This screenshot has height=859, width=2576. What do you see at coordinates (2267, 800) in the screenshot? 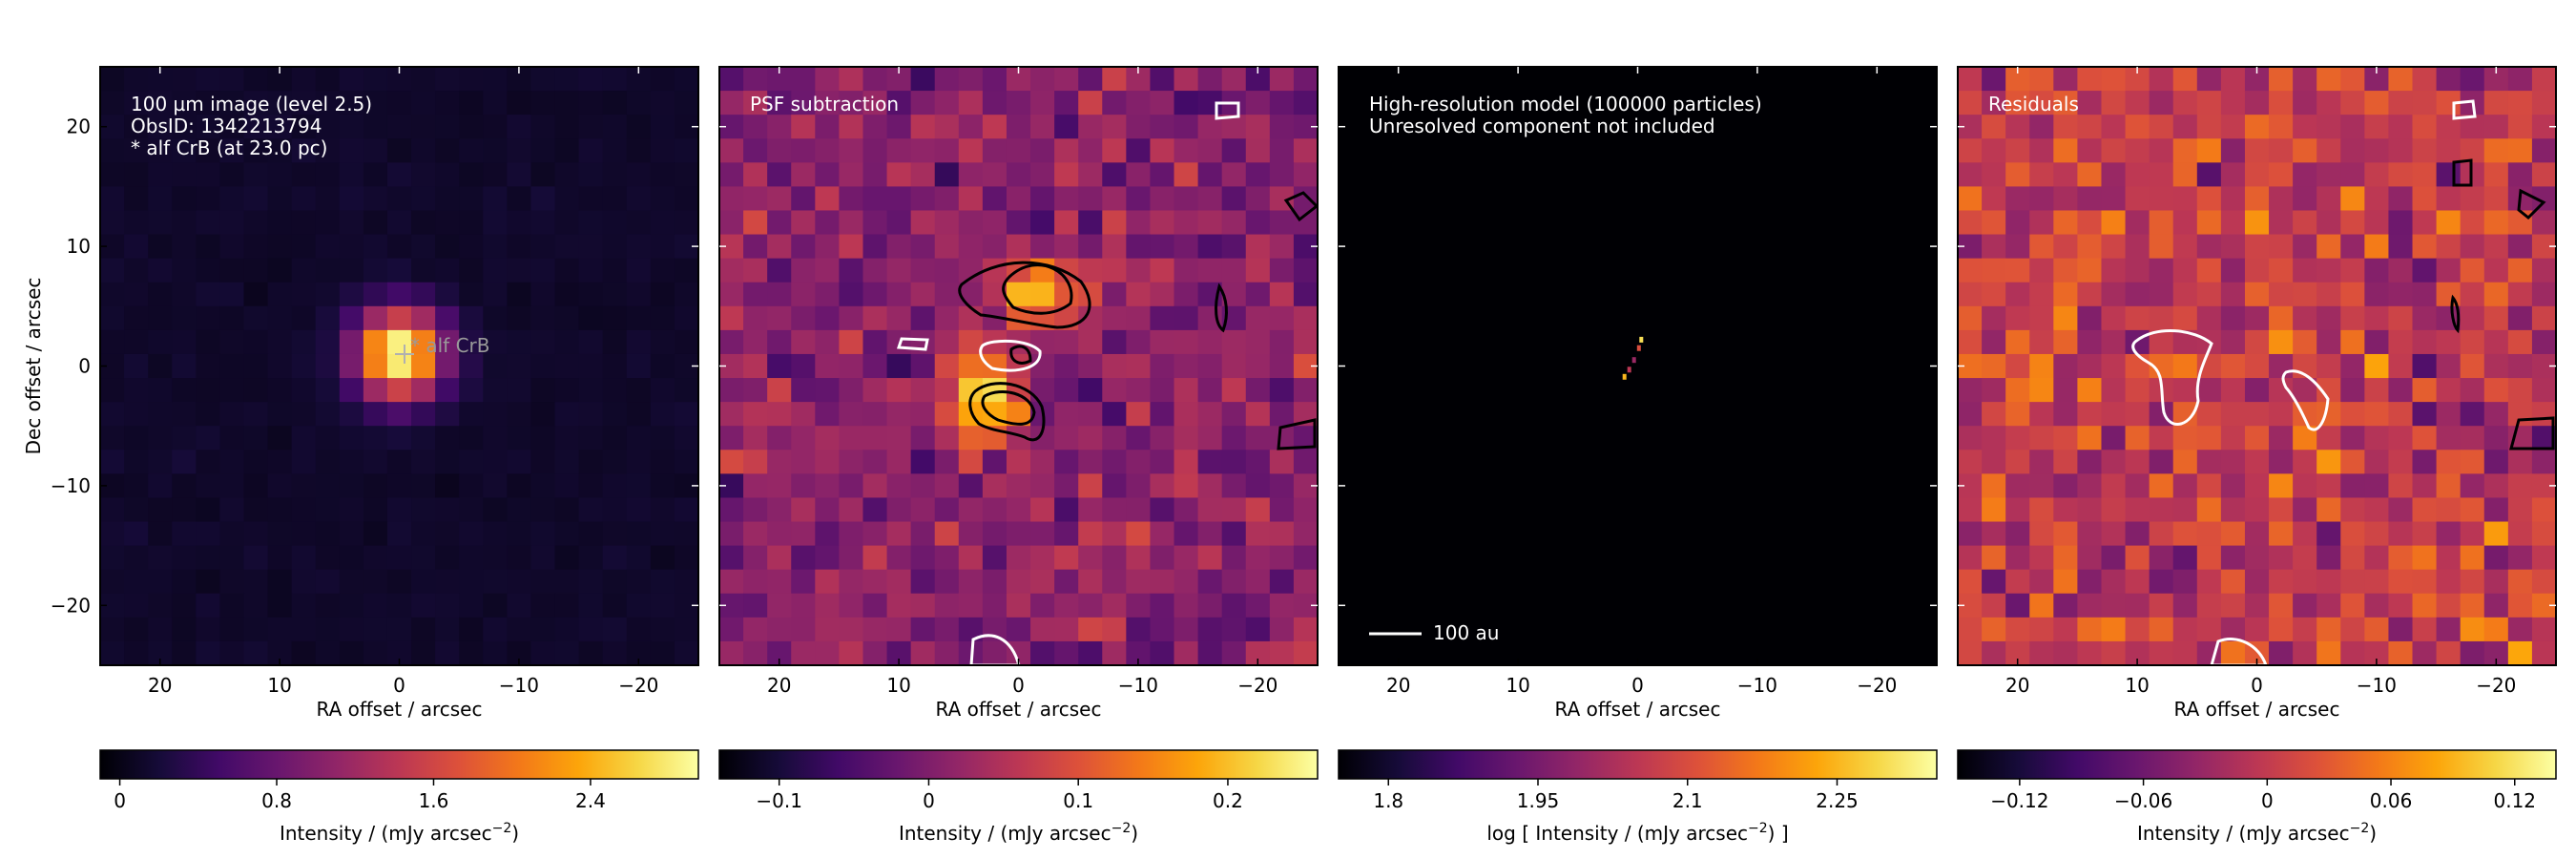
I see `colorbar-tick-label: 0` at bounding box center [2267, 800].